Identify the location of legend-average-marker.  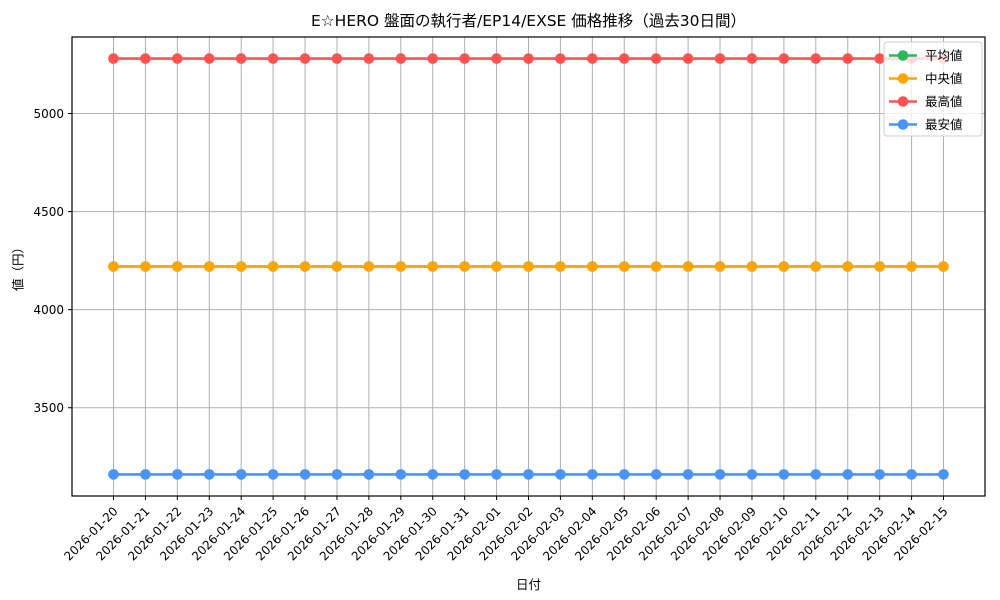
(903, 55).